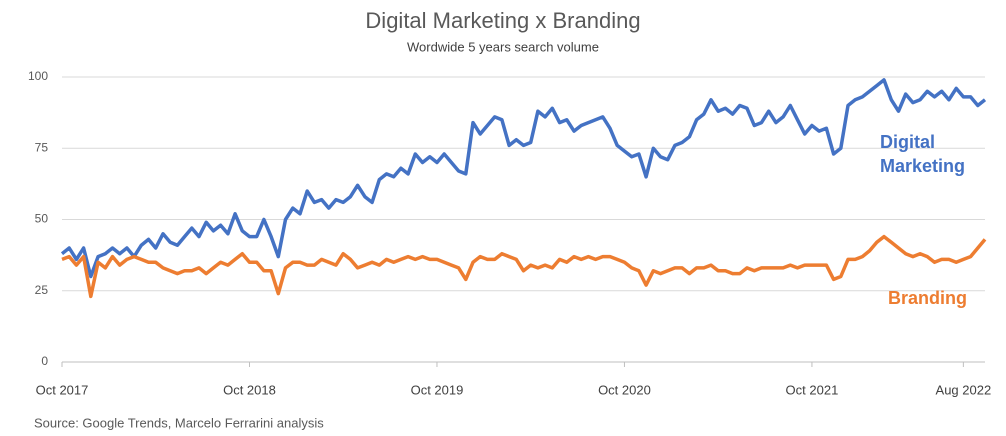 This screenshot has width=1006, height=436. I want to click on series-line, so click(524, 266).